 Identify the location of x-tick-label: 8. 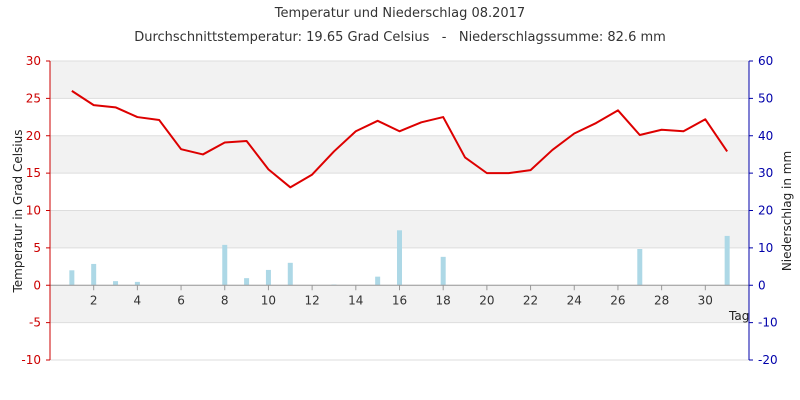
(225, 300).